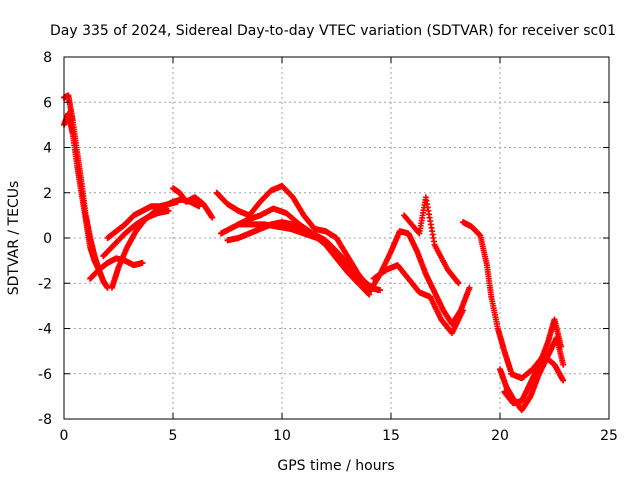 This screenshot has width=640, height=480. I want to click on x-tick-label: 10, so click(282, 436).